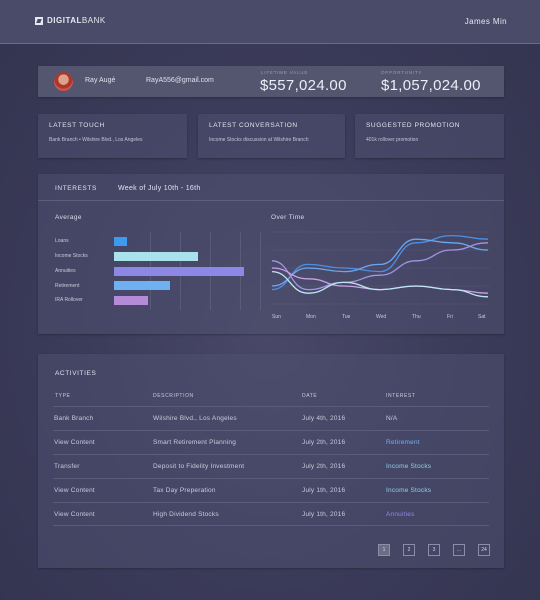 The height and width of the screenshot is (600, 540). I want to click on page-button-24: 24, so click(484, 550).